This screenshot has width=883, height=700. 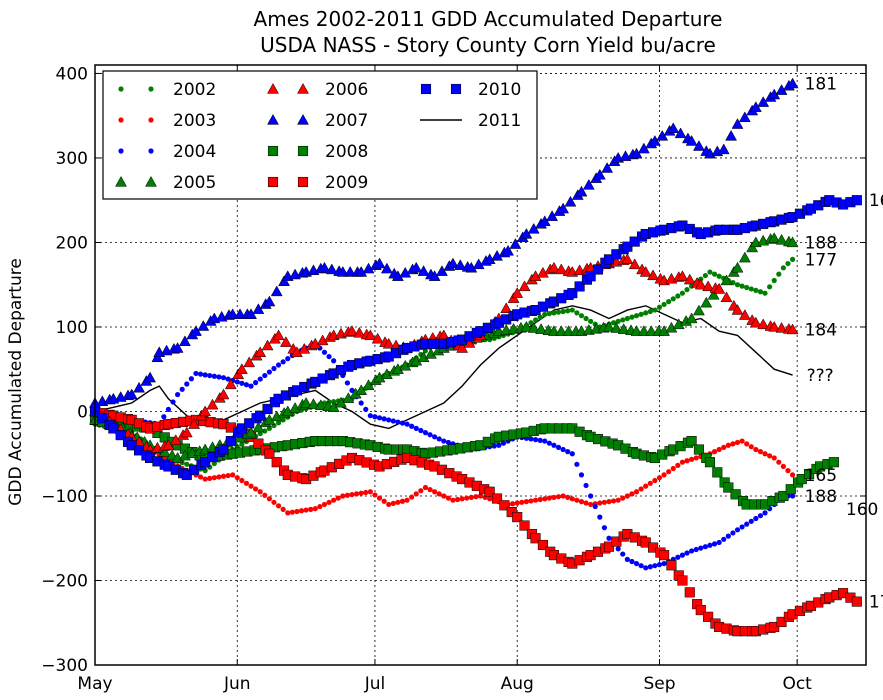 What do you see at coordinates (375, 684) in the screenshot?
I see `x-tick-label: Jul` at bounding box center [375, 684].